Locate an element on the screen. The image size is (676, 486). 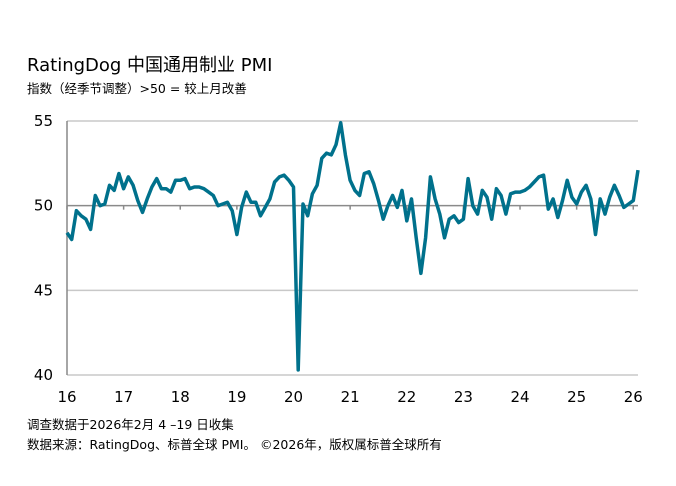
x-tick-label: 18 is located at coordinates (180, 397).